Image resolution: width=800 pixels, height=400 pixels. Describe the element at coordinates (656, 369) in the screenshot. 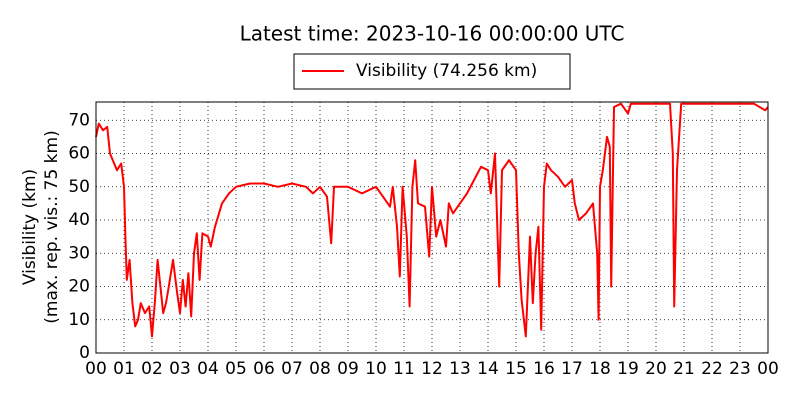

I see `x-tick-label: 20` at that location.